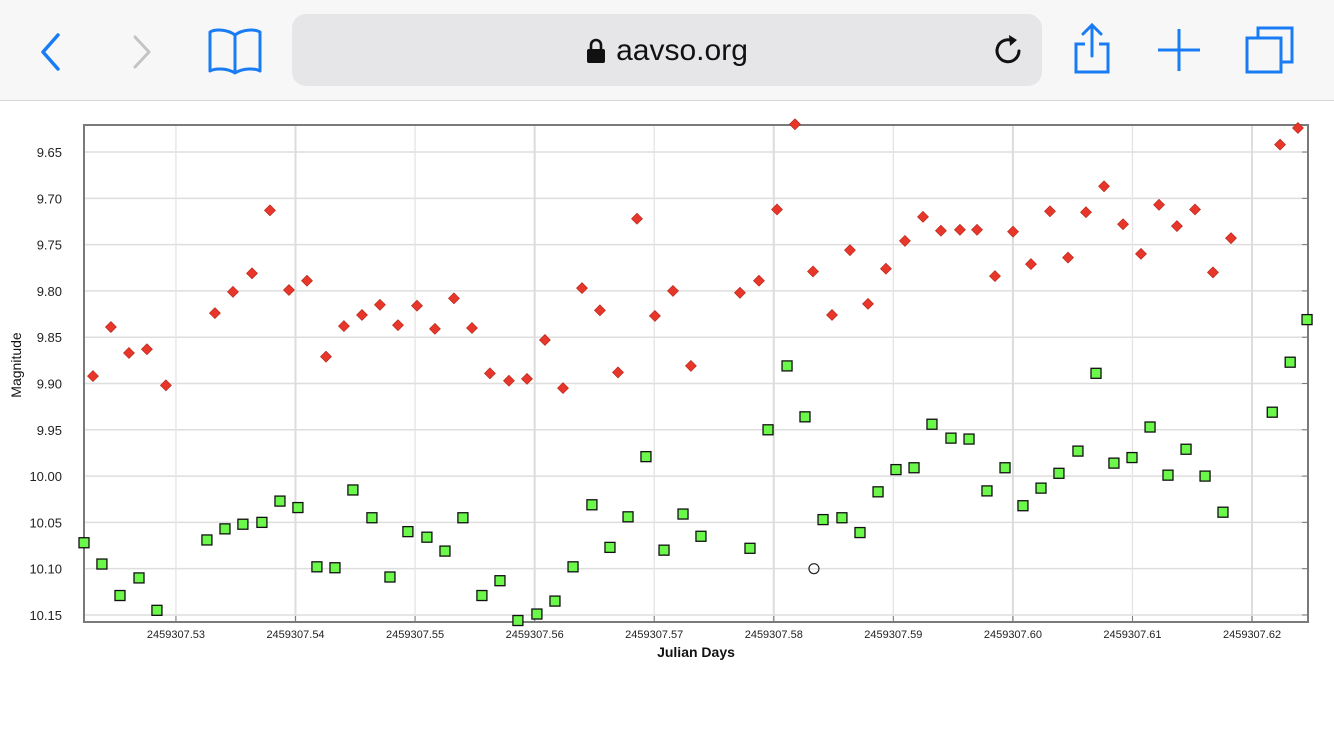  I want to click on y-tick-label: 10.15, so click(45, 615).